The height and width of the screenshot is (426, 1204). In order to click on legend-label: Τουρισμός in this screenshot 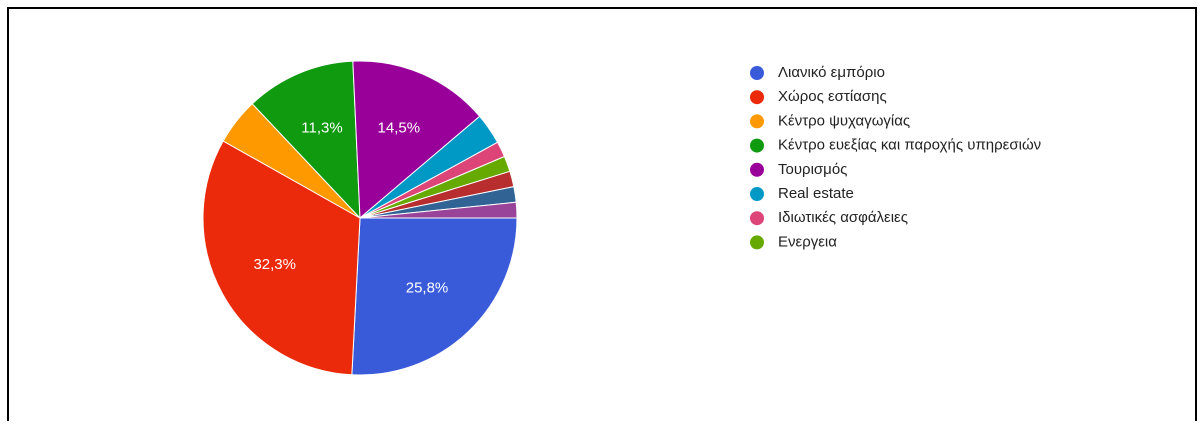, I will do `click(812, 169)`.